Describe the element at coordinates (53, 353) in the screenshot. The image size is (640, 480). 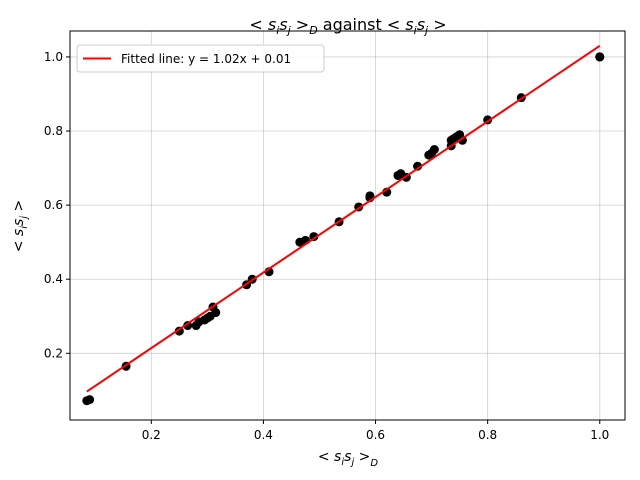
I see `y-tick-label: 0.2` at that location.